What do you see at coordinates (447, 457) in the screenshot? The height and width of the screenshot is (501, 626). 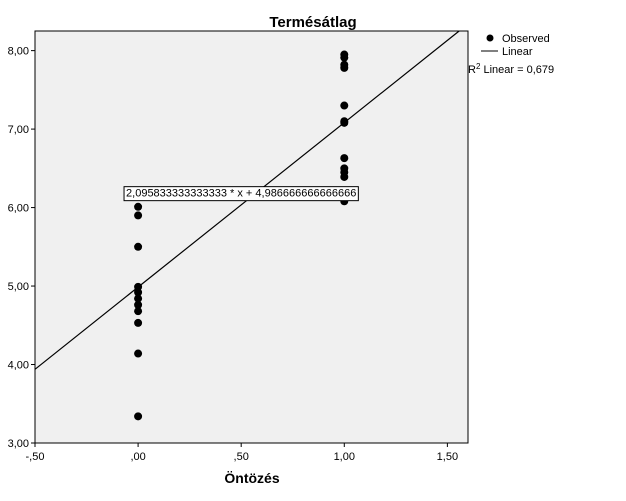 I see `x-tick-label: 1,50` at bounding box center [447, 457].